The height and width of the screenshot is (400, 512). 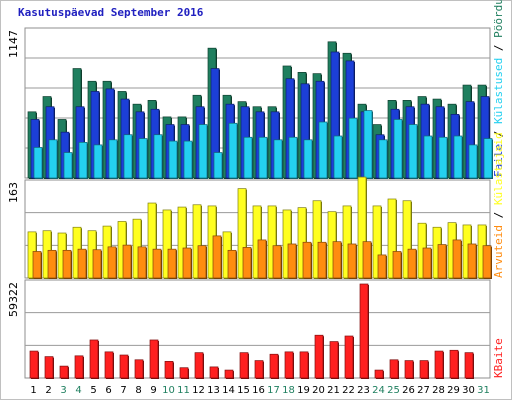 I want to click on x-tick-label: 9, so click(x=153, y=390).